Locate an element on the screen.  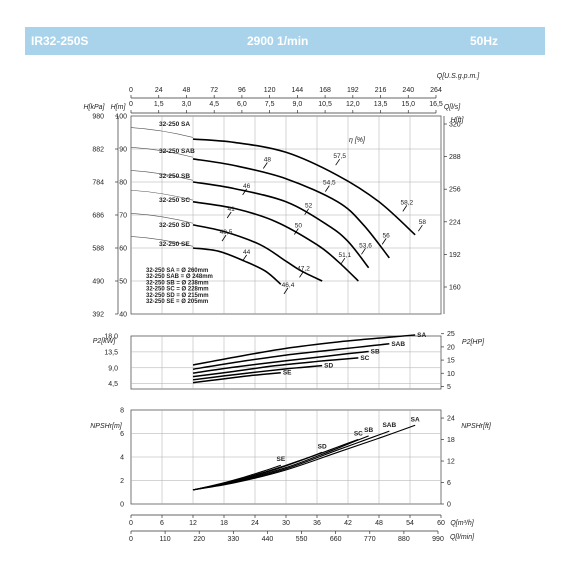
npsh-m-tick-label: 2 is located at coordinates (122, 481).